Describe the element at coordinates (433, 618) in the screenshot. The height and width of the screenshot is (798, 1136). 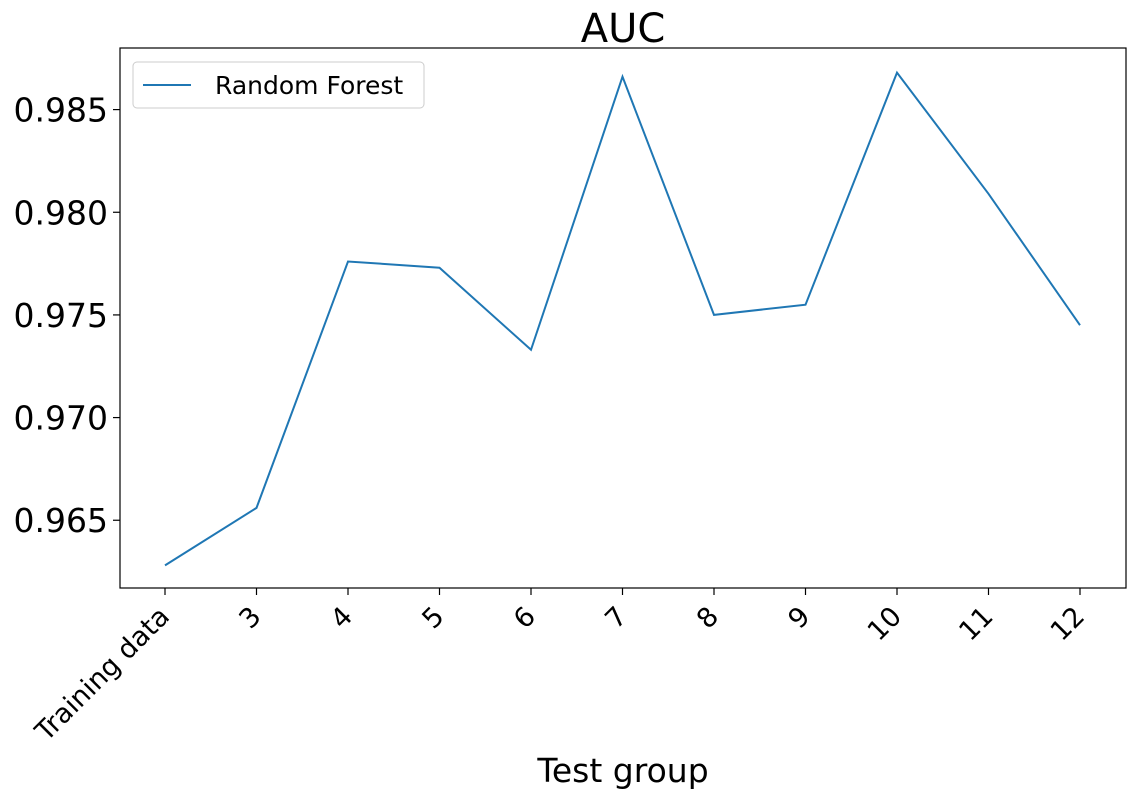
I see `x-tick-label: 5` at that location.